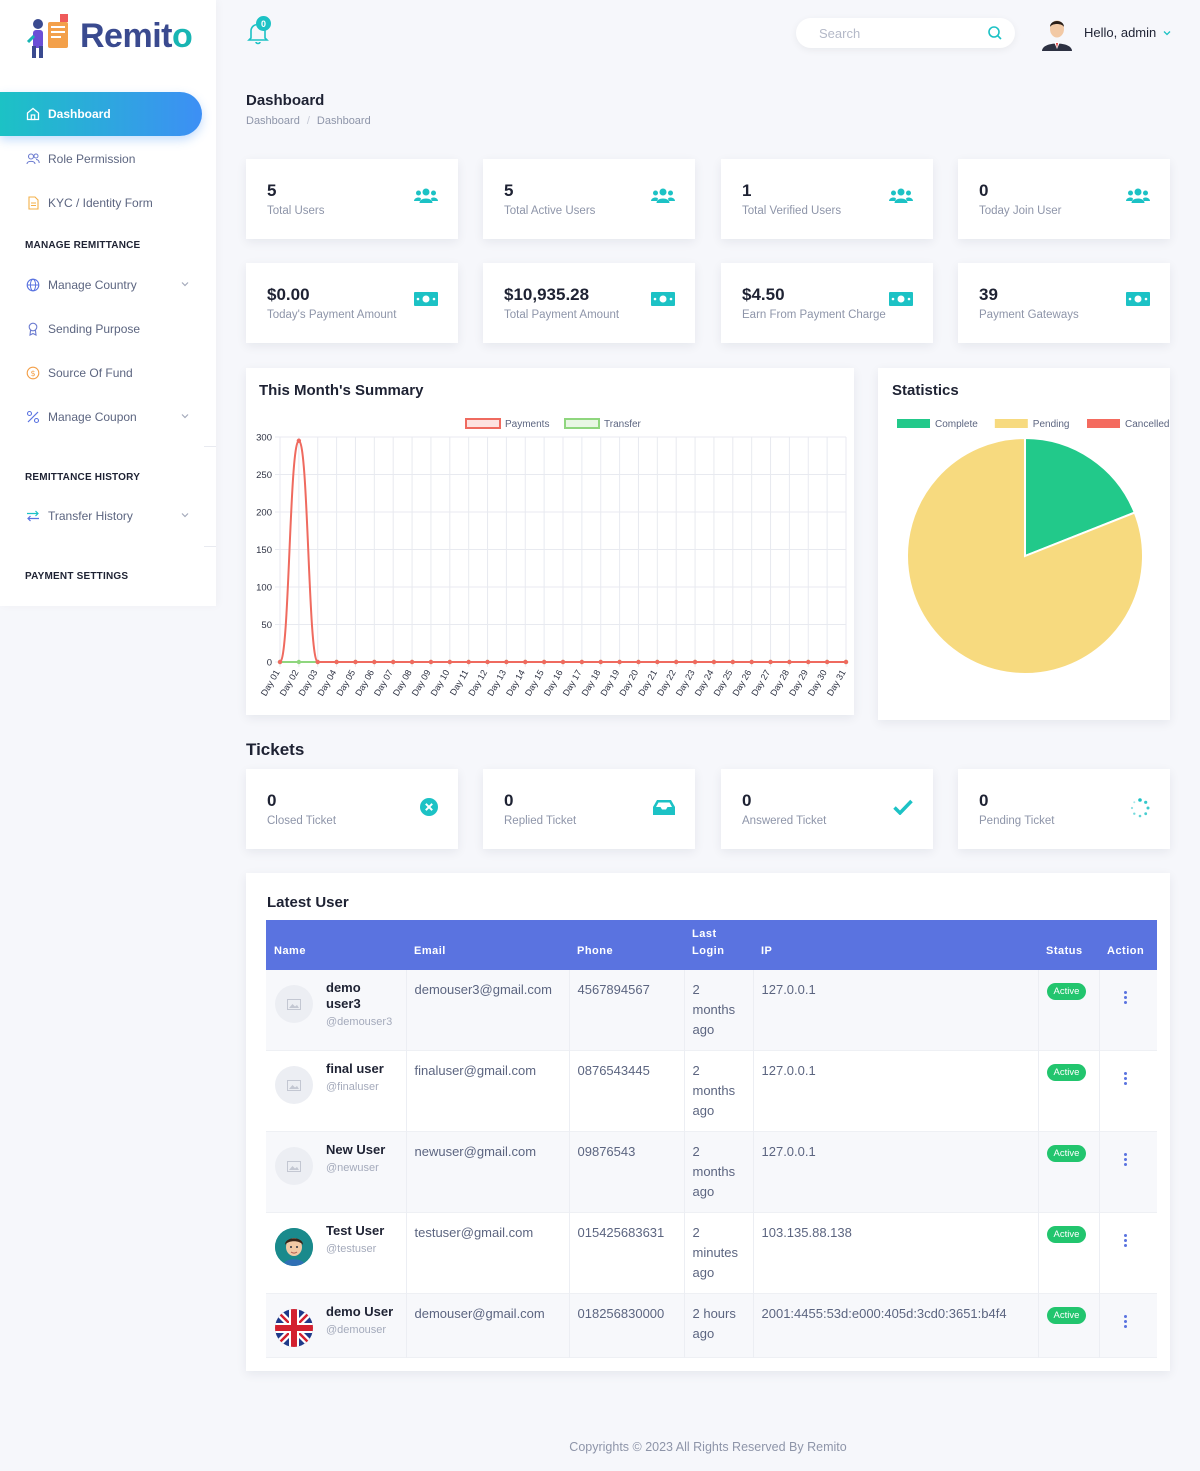 The height and width of the screenshot is (1471, 1200). Describe the element at coordinates (294, 1247) in the screenshot. I see `cartoon-avatar-icon` at that location.